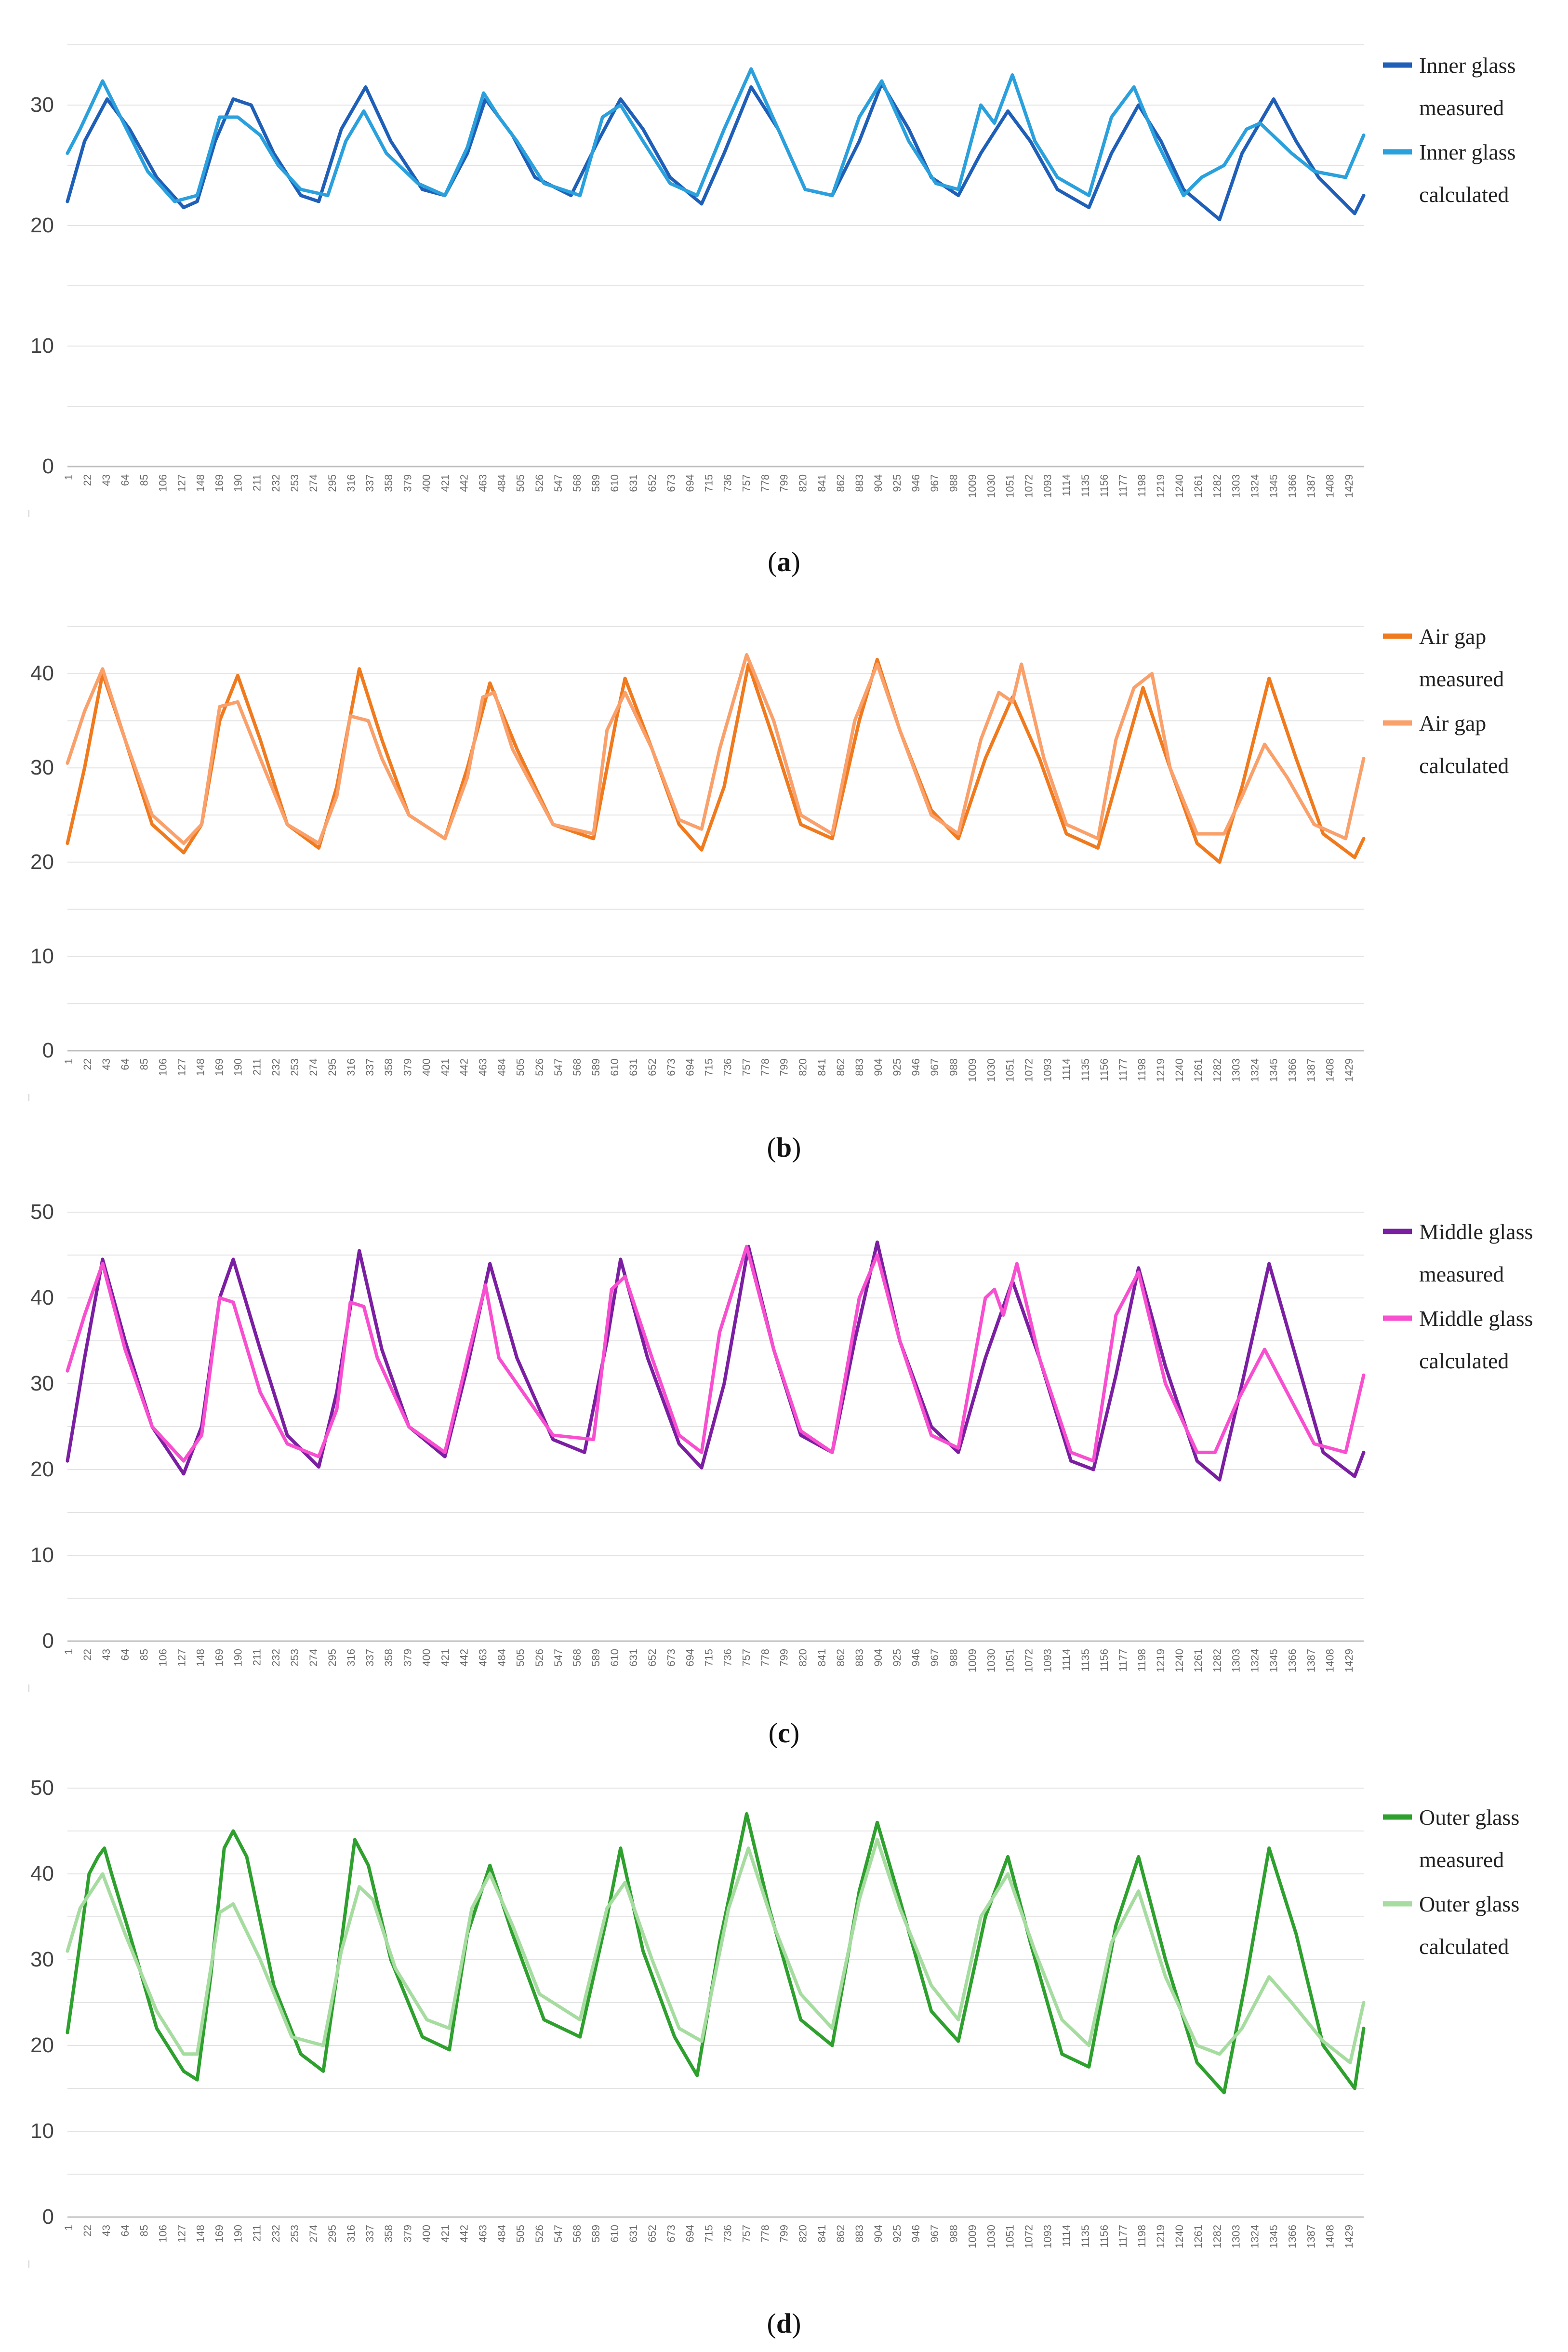 The width and height of the screenshot is (1568, 2352). I want to click on x-tick-label: 967, so click(935, 1658).